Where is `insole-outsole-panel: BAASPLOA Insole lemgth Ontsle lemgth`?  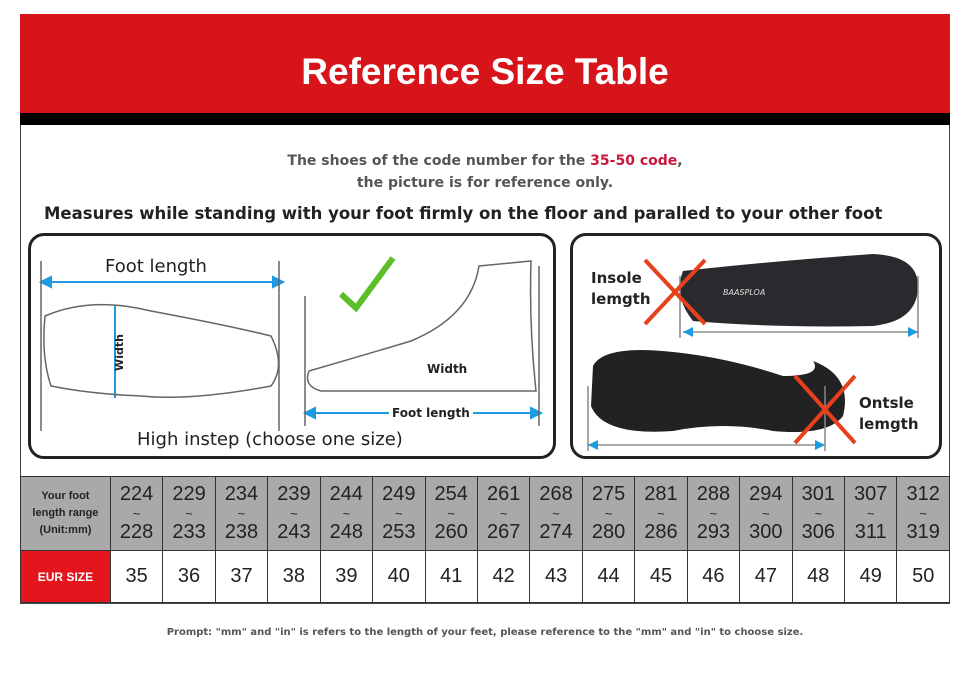 insole-outsole-panel: BAASPLOA Insole lemgth Ontsle lemgth is located at coordinates (756, 346).